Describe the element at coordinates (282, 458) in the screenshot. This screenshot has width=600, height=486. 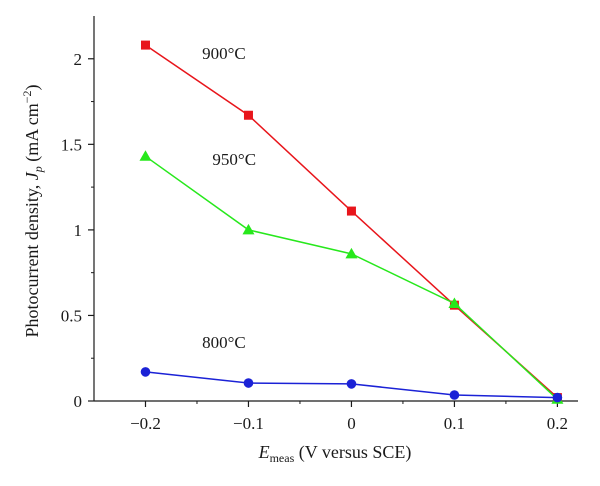
I see `x-axis-title-sub: meas` at that location.